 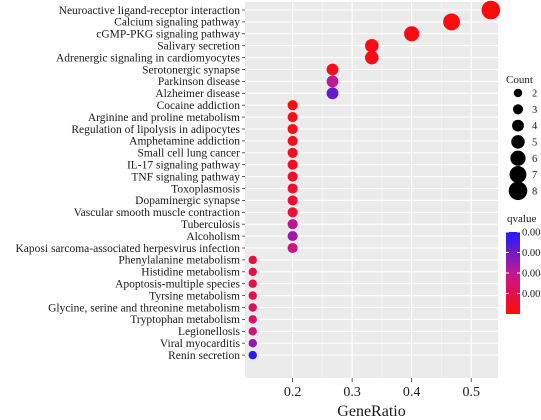 I want to click on color-legend: qvalue 0.002 0.004 0.006 0.008, so click(x=523, y=263).